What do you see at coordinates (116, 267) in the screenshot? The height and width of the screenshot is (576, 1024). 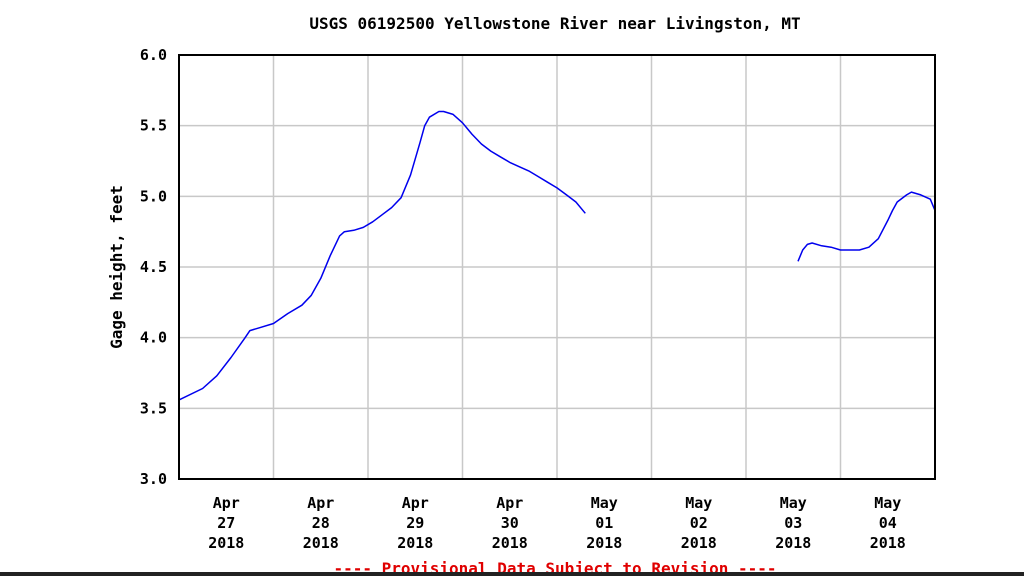 I see `y-axis-label: Gage height, feet` at bounding box center [116, 267].